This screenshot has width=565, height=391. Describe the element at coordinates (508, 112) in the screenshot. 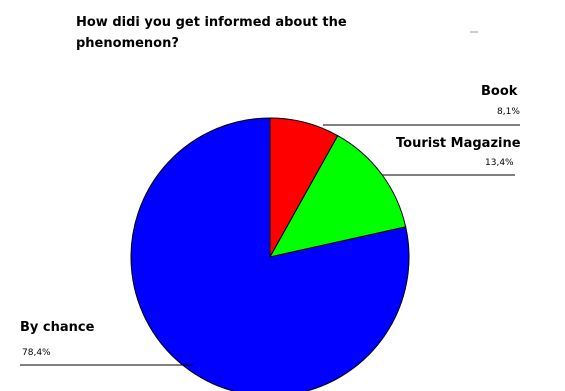

I see `value-label-book: 8,1%` at that location.